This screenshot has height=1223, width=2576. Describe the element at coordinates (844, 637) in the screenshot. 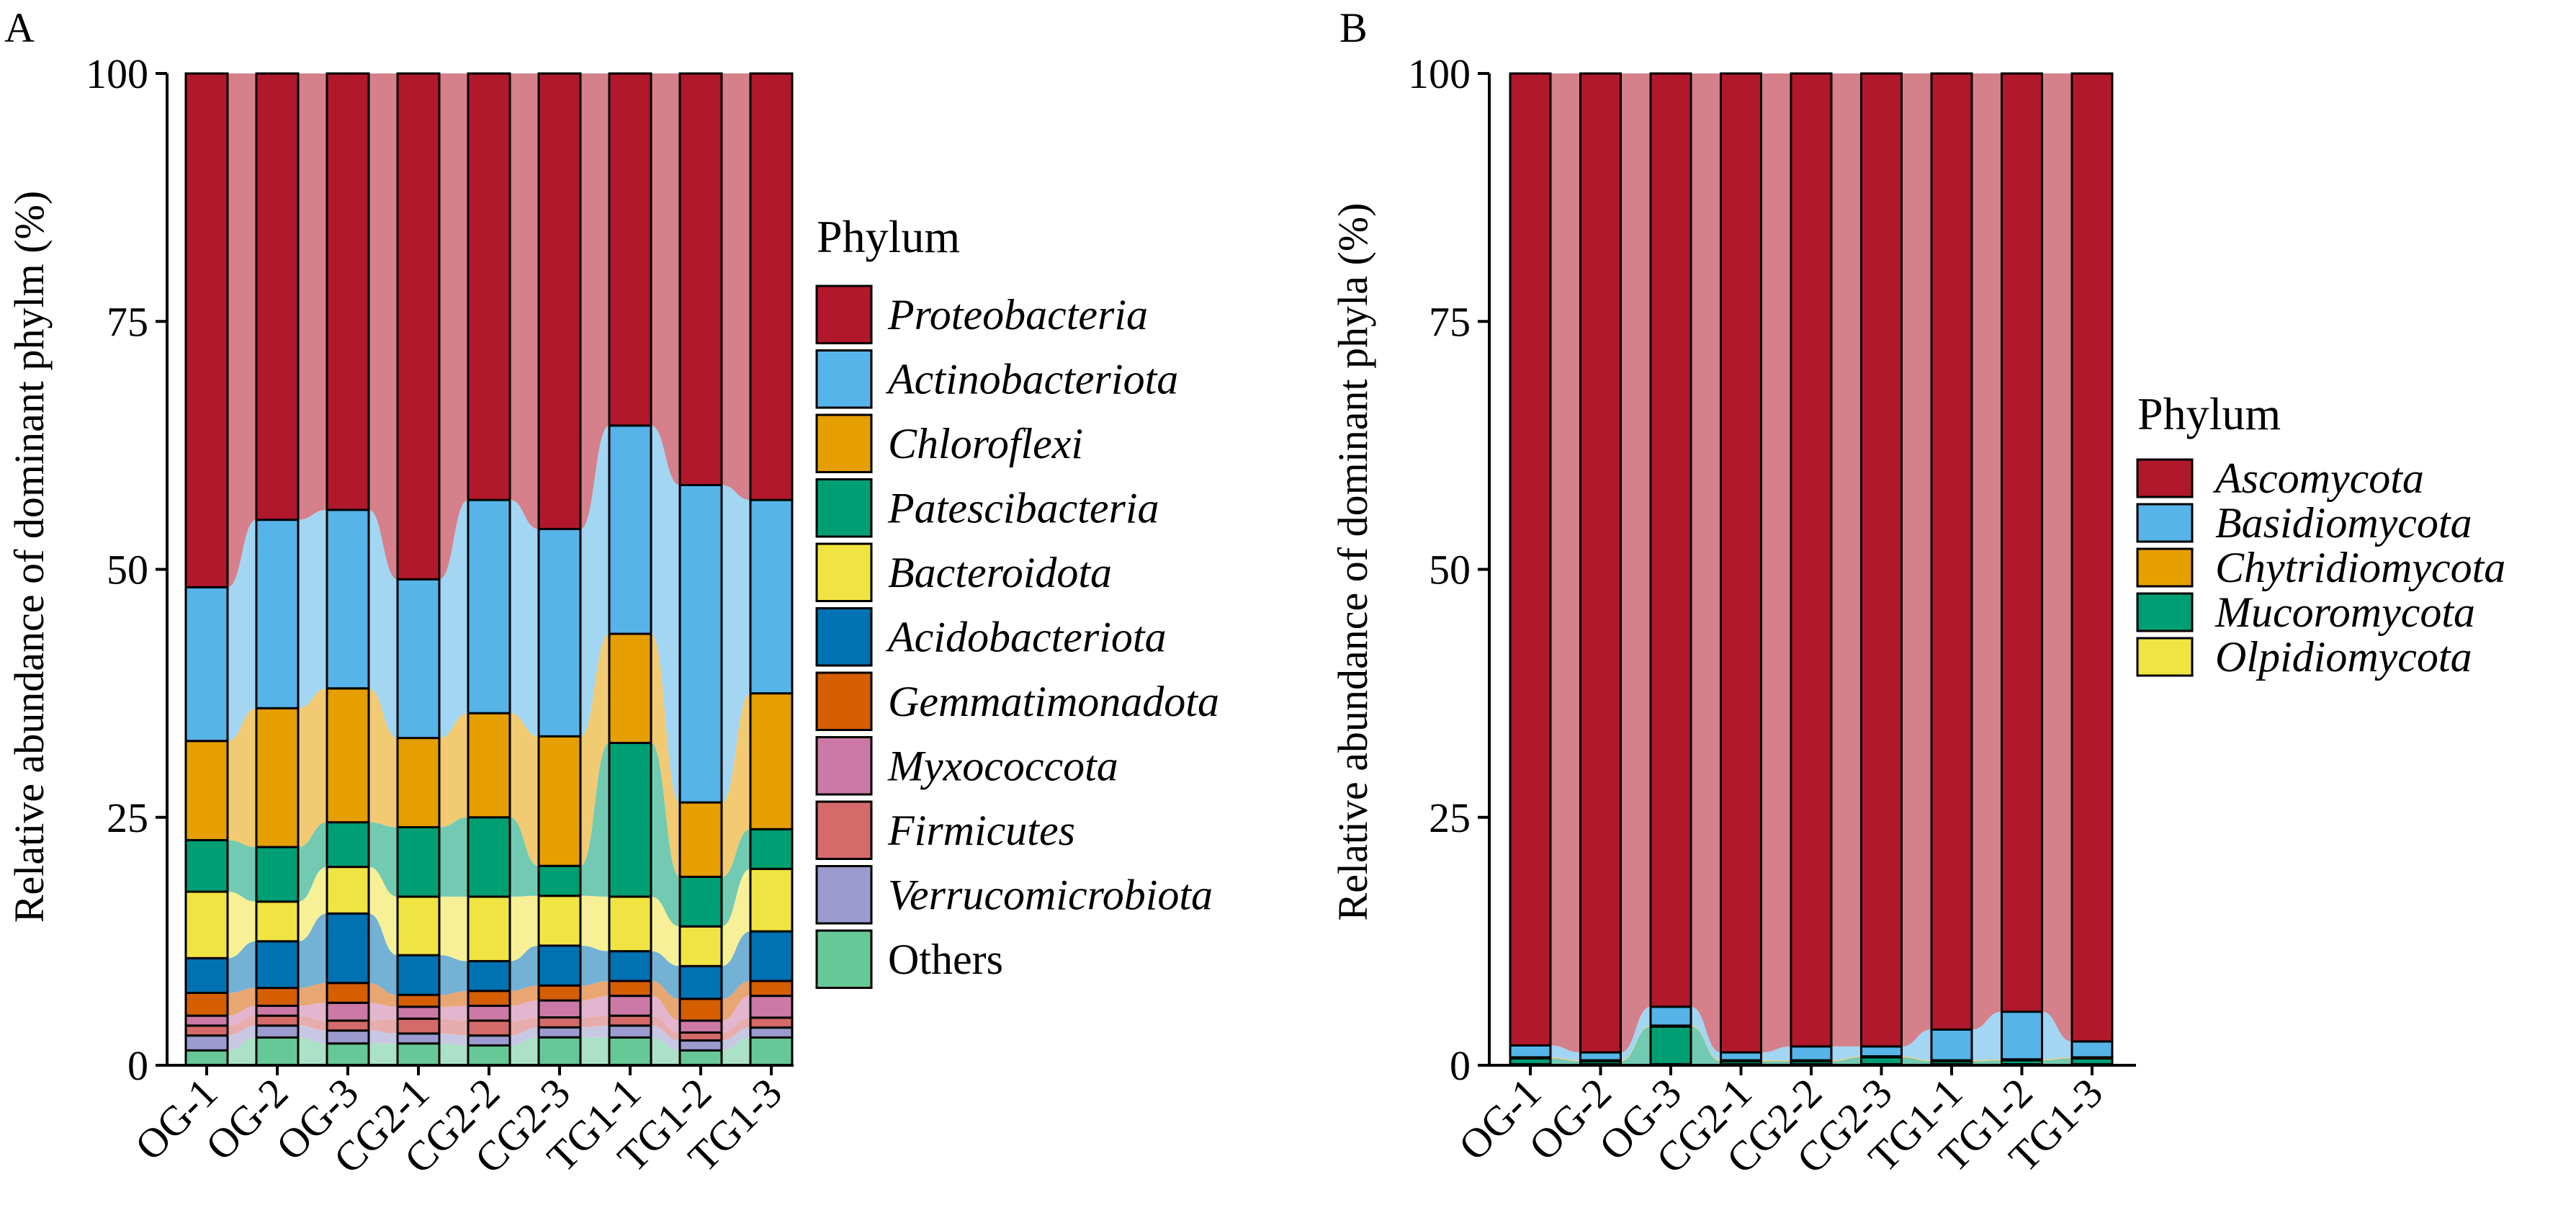

I see `legend-swatch-acidobacteriota` at that location.